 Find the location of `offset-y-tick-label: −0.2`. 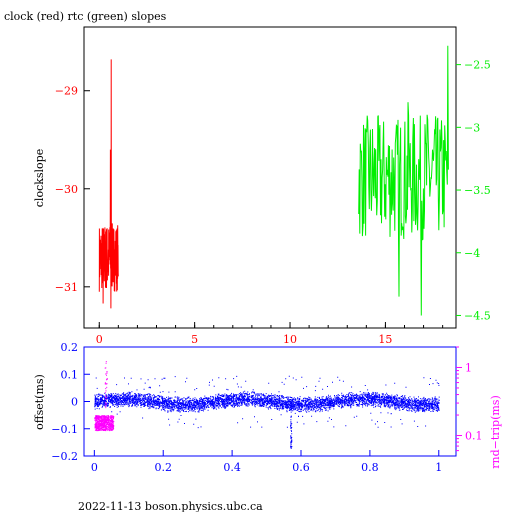

offset-y-tick-label: −0.2 is located at coordinates (64, 456).